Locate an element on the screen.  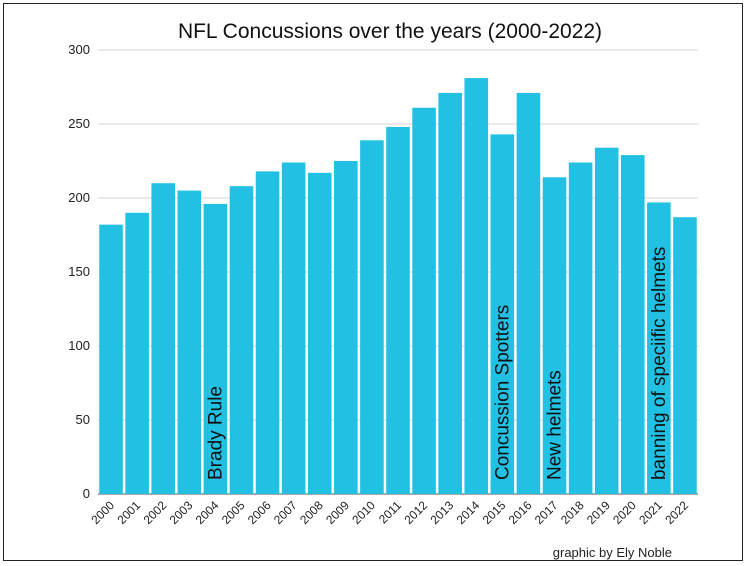
x-tick-label: 2003 is located at coordinates (181, 512).